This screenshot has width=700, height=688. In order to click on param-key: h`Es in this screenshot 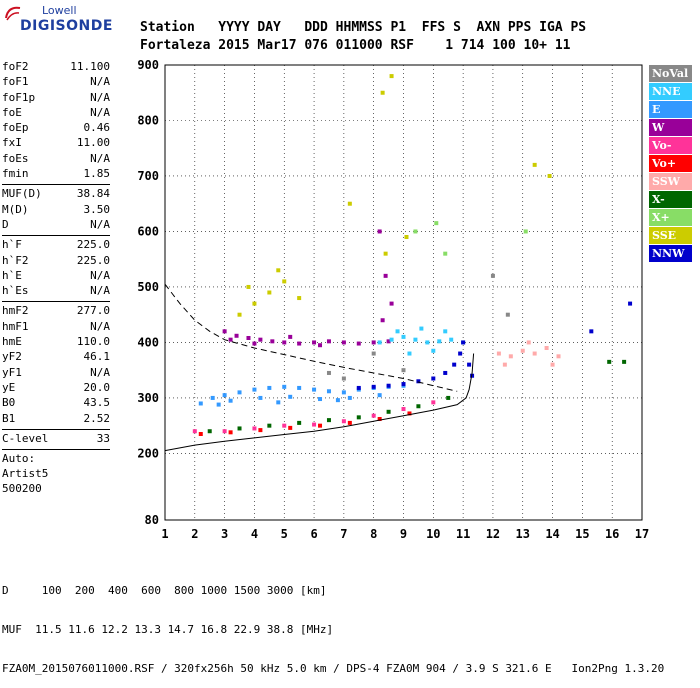, I will do `click(15, 291)`.